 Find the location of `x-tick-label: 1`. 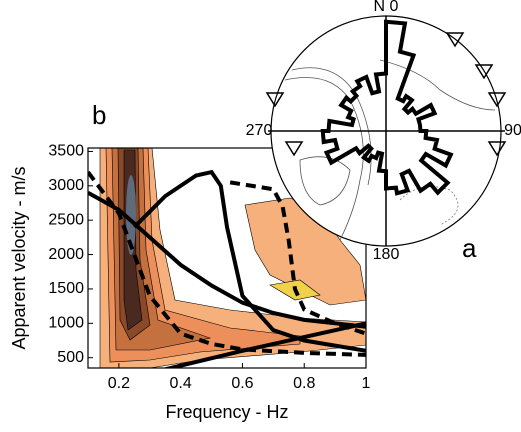

x-tick-label: 1 is located at coordinates (366, 383).